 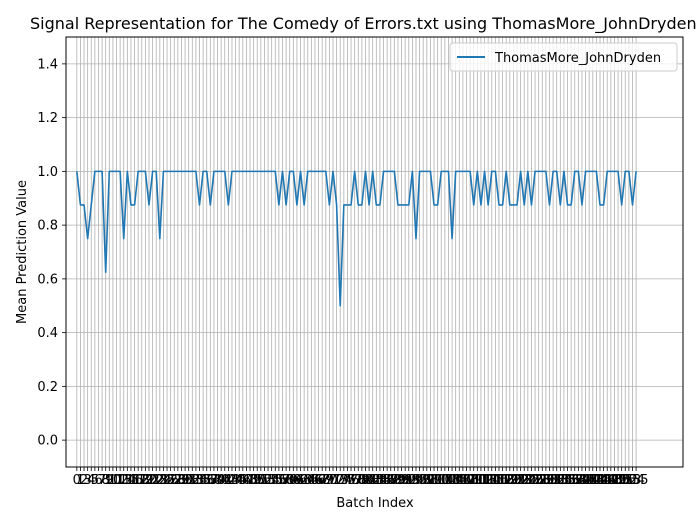 What do you see at coordinates (160, 480) in the screenshot?
I see `x-tick-label: 23` at bounding box center [160, 480].